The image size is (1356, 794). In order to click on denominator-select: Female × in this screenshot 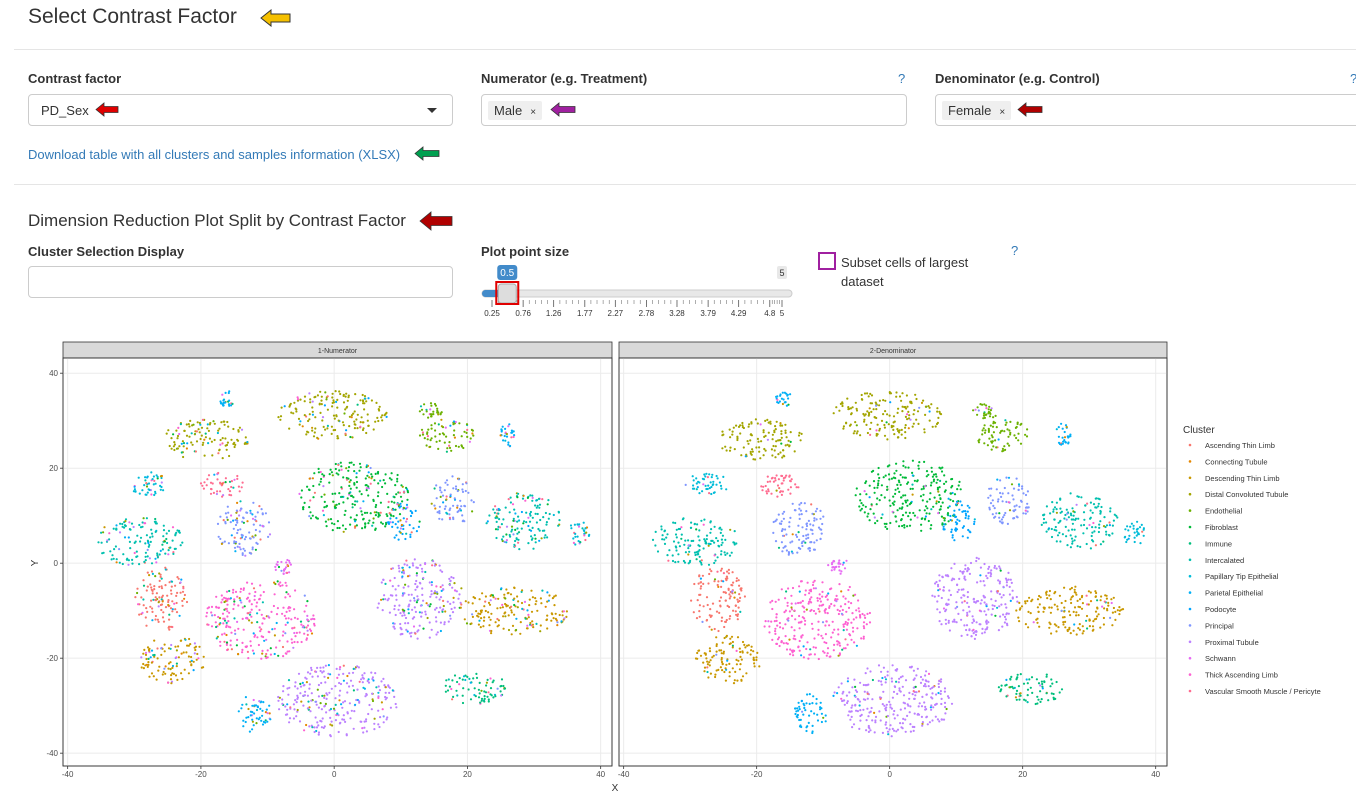, I will do `click(1145, 110)`.